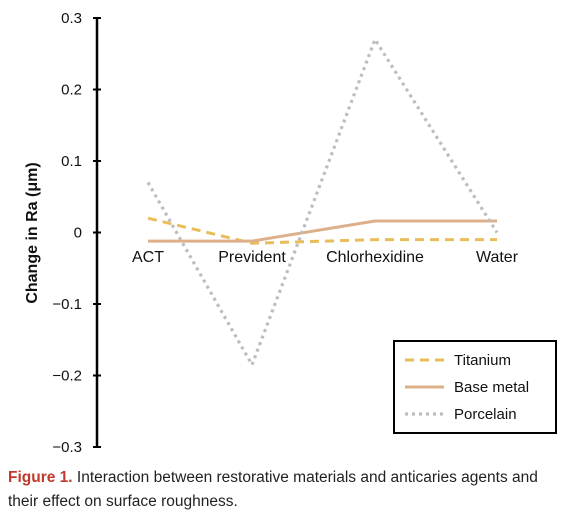  What do you see at coordinates (497, 257) in the screenshot?
I see `category-label: Water` at bounding box center [497, 257].